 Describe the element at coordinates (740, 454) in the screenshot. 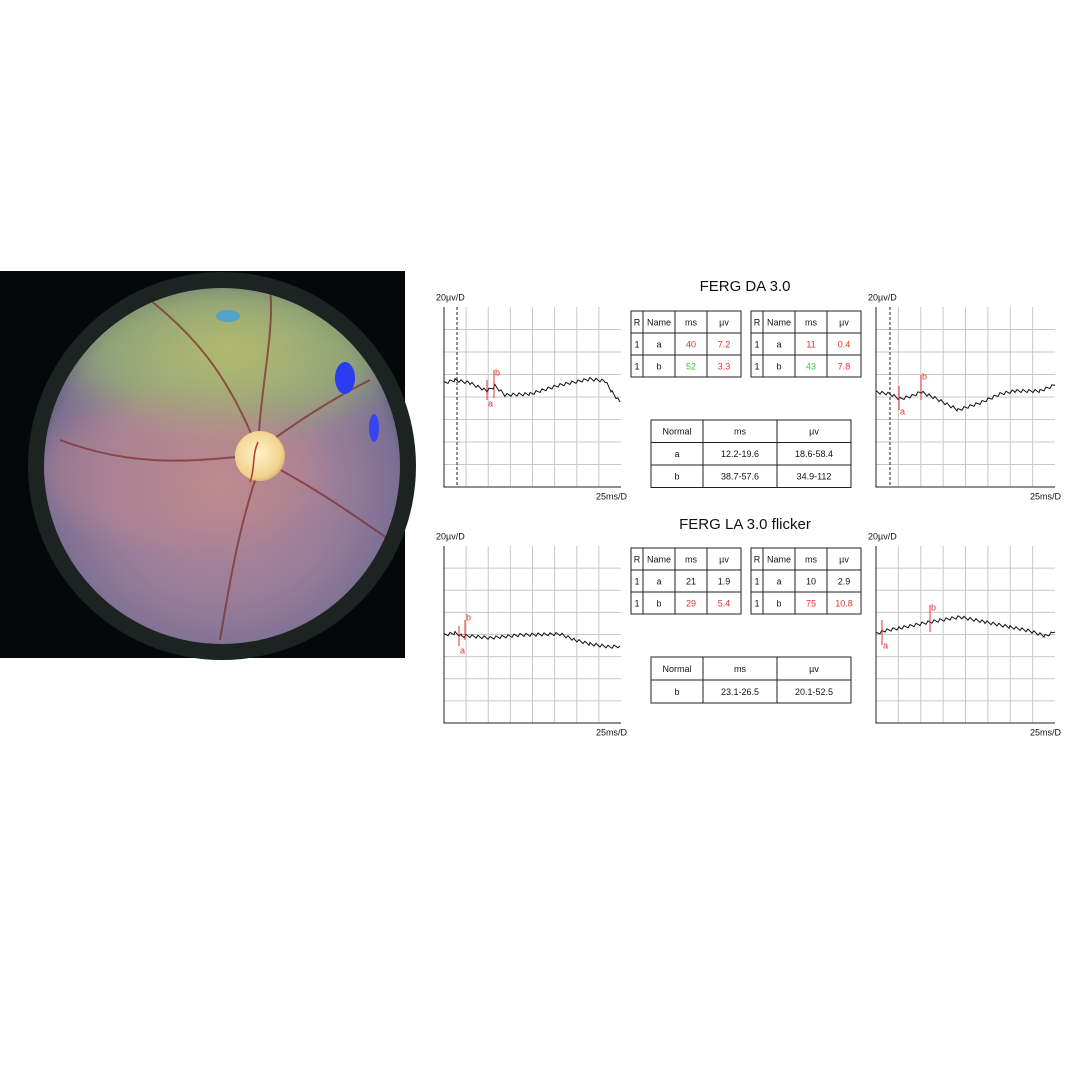

I see `table-value: 12.2-19.6` at that location.